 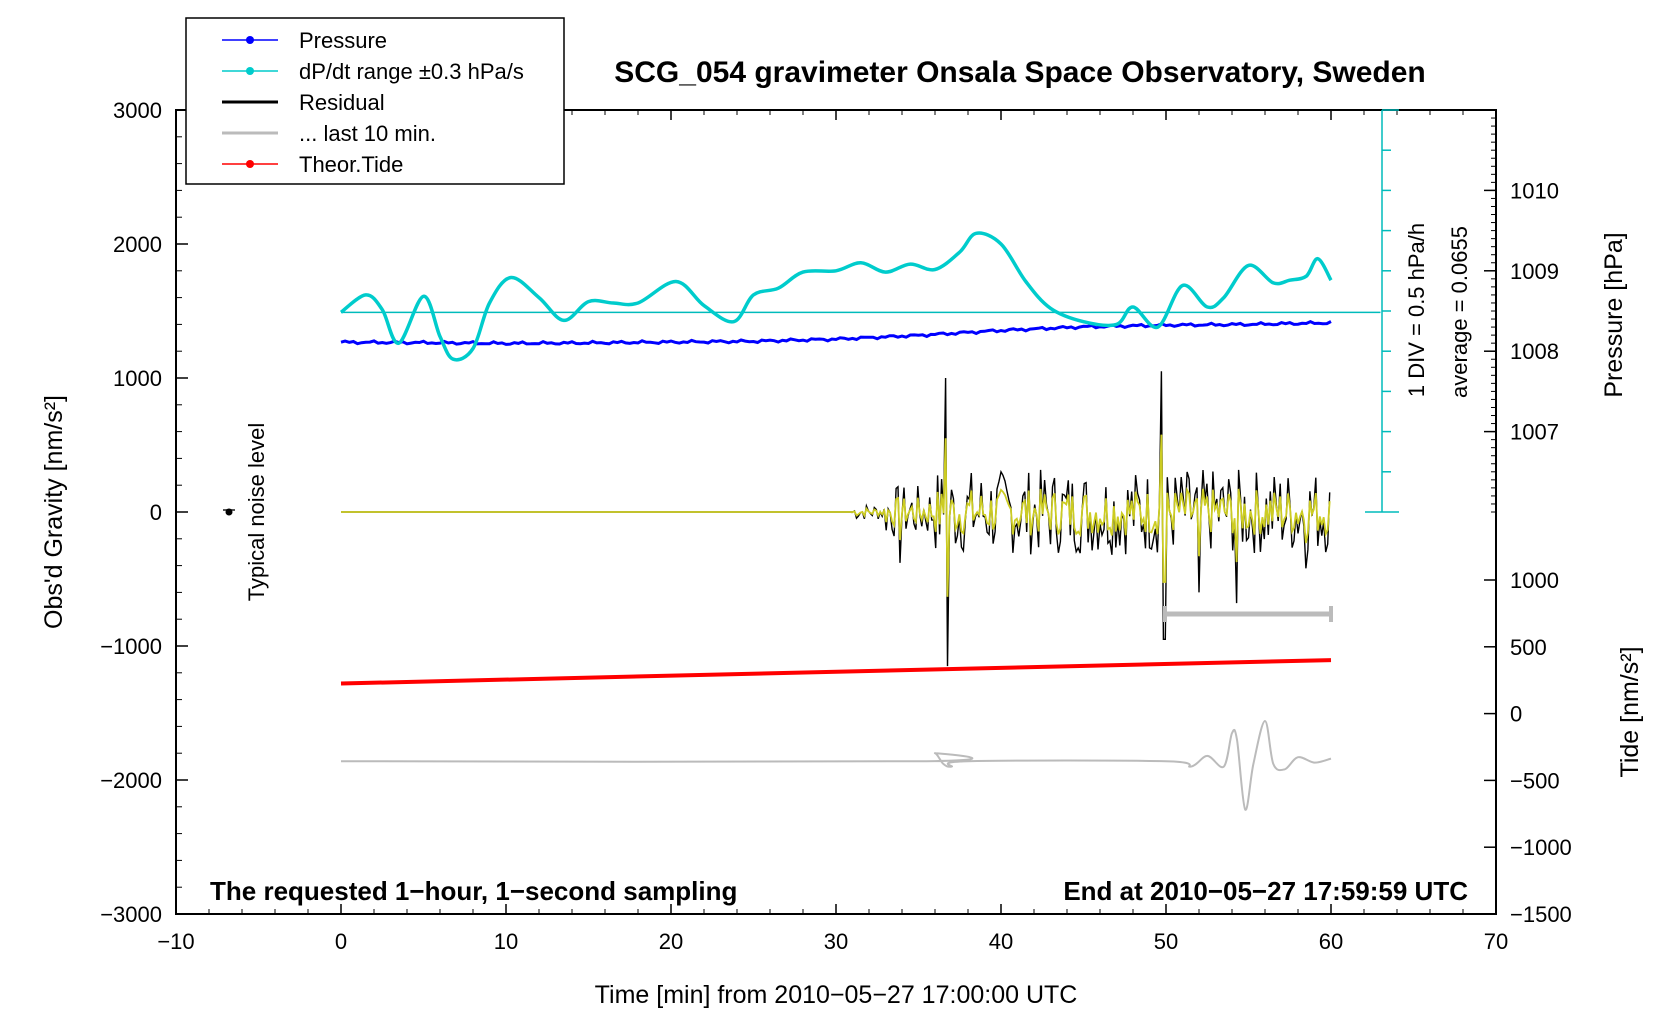 I want to click on y-tick-label: 2000, so click(x=137, y=244).